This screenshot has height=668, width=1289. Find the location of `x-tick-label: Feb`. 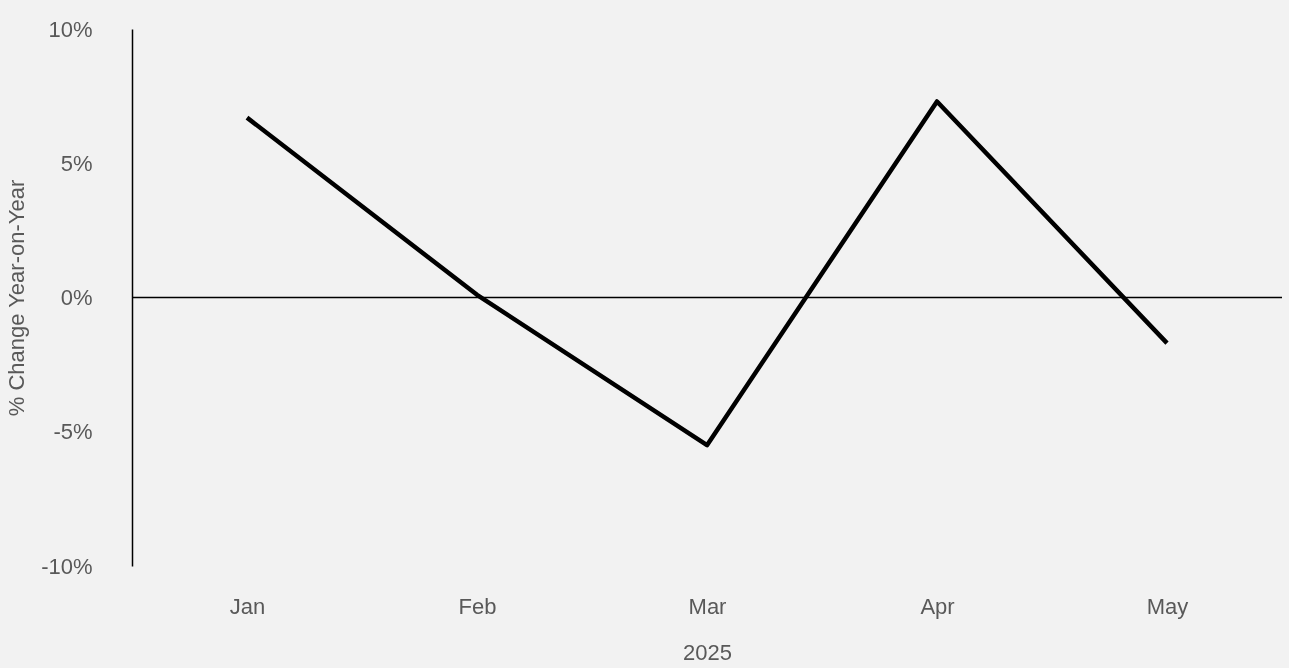

x-tick-label: Feb is located at coordinates (477, 606).